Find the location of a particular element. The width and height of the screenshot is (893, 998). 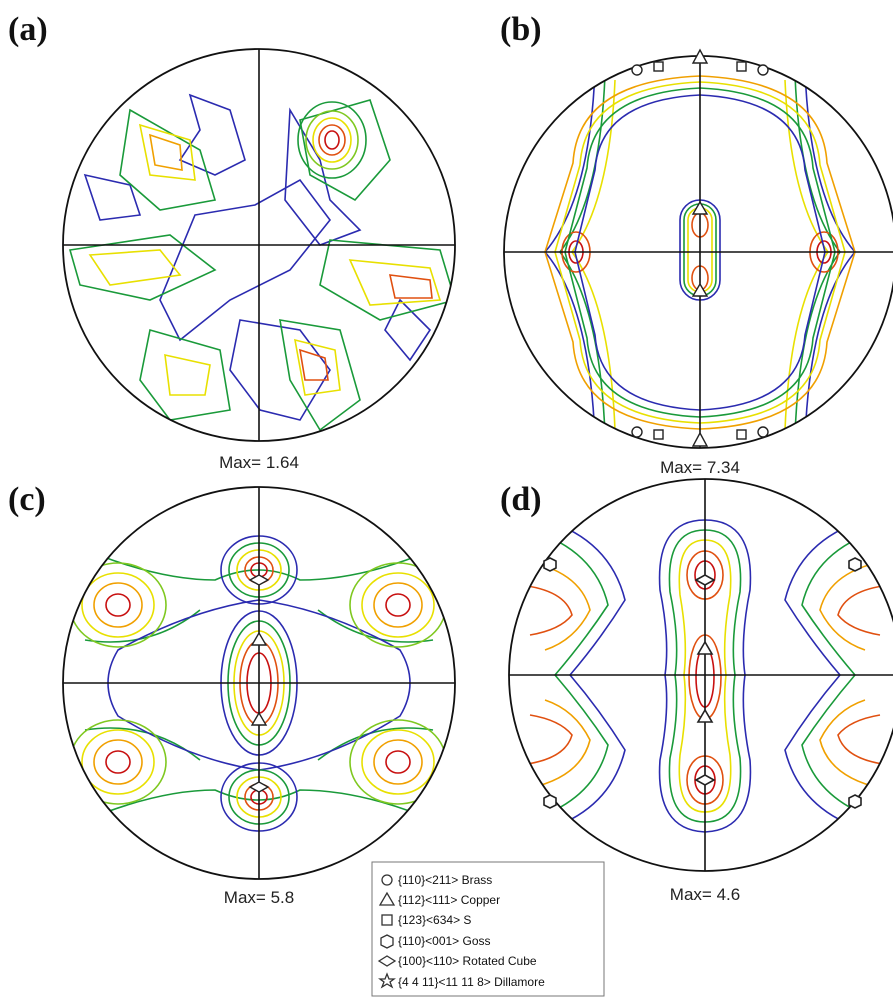

panel-c-label: (c) is located at coordinates (27, 499).